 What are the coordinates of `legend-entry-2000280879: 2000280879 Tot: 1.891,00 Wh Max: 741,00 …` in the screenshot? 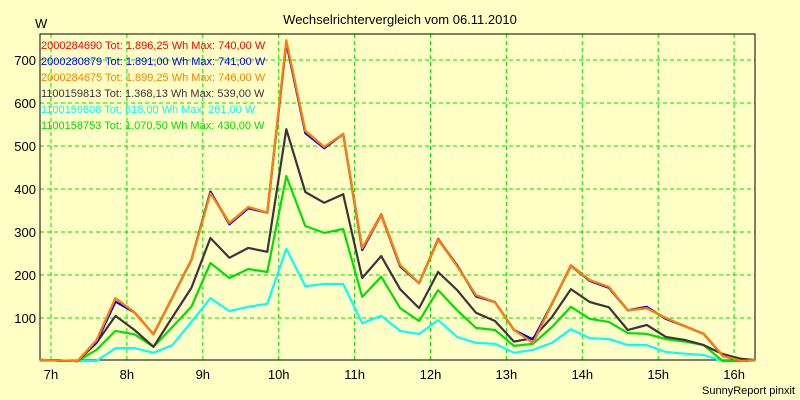 It's located at (153, 62).